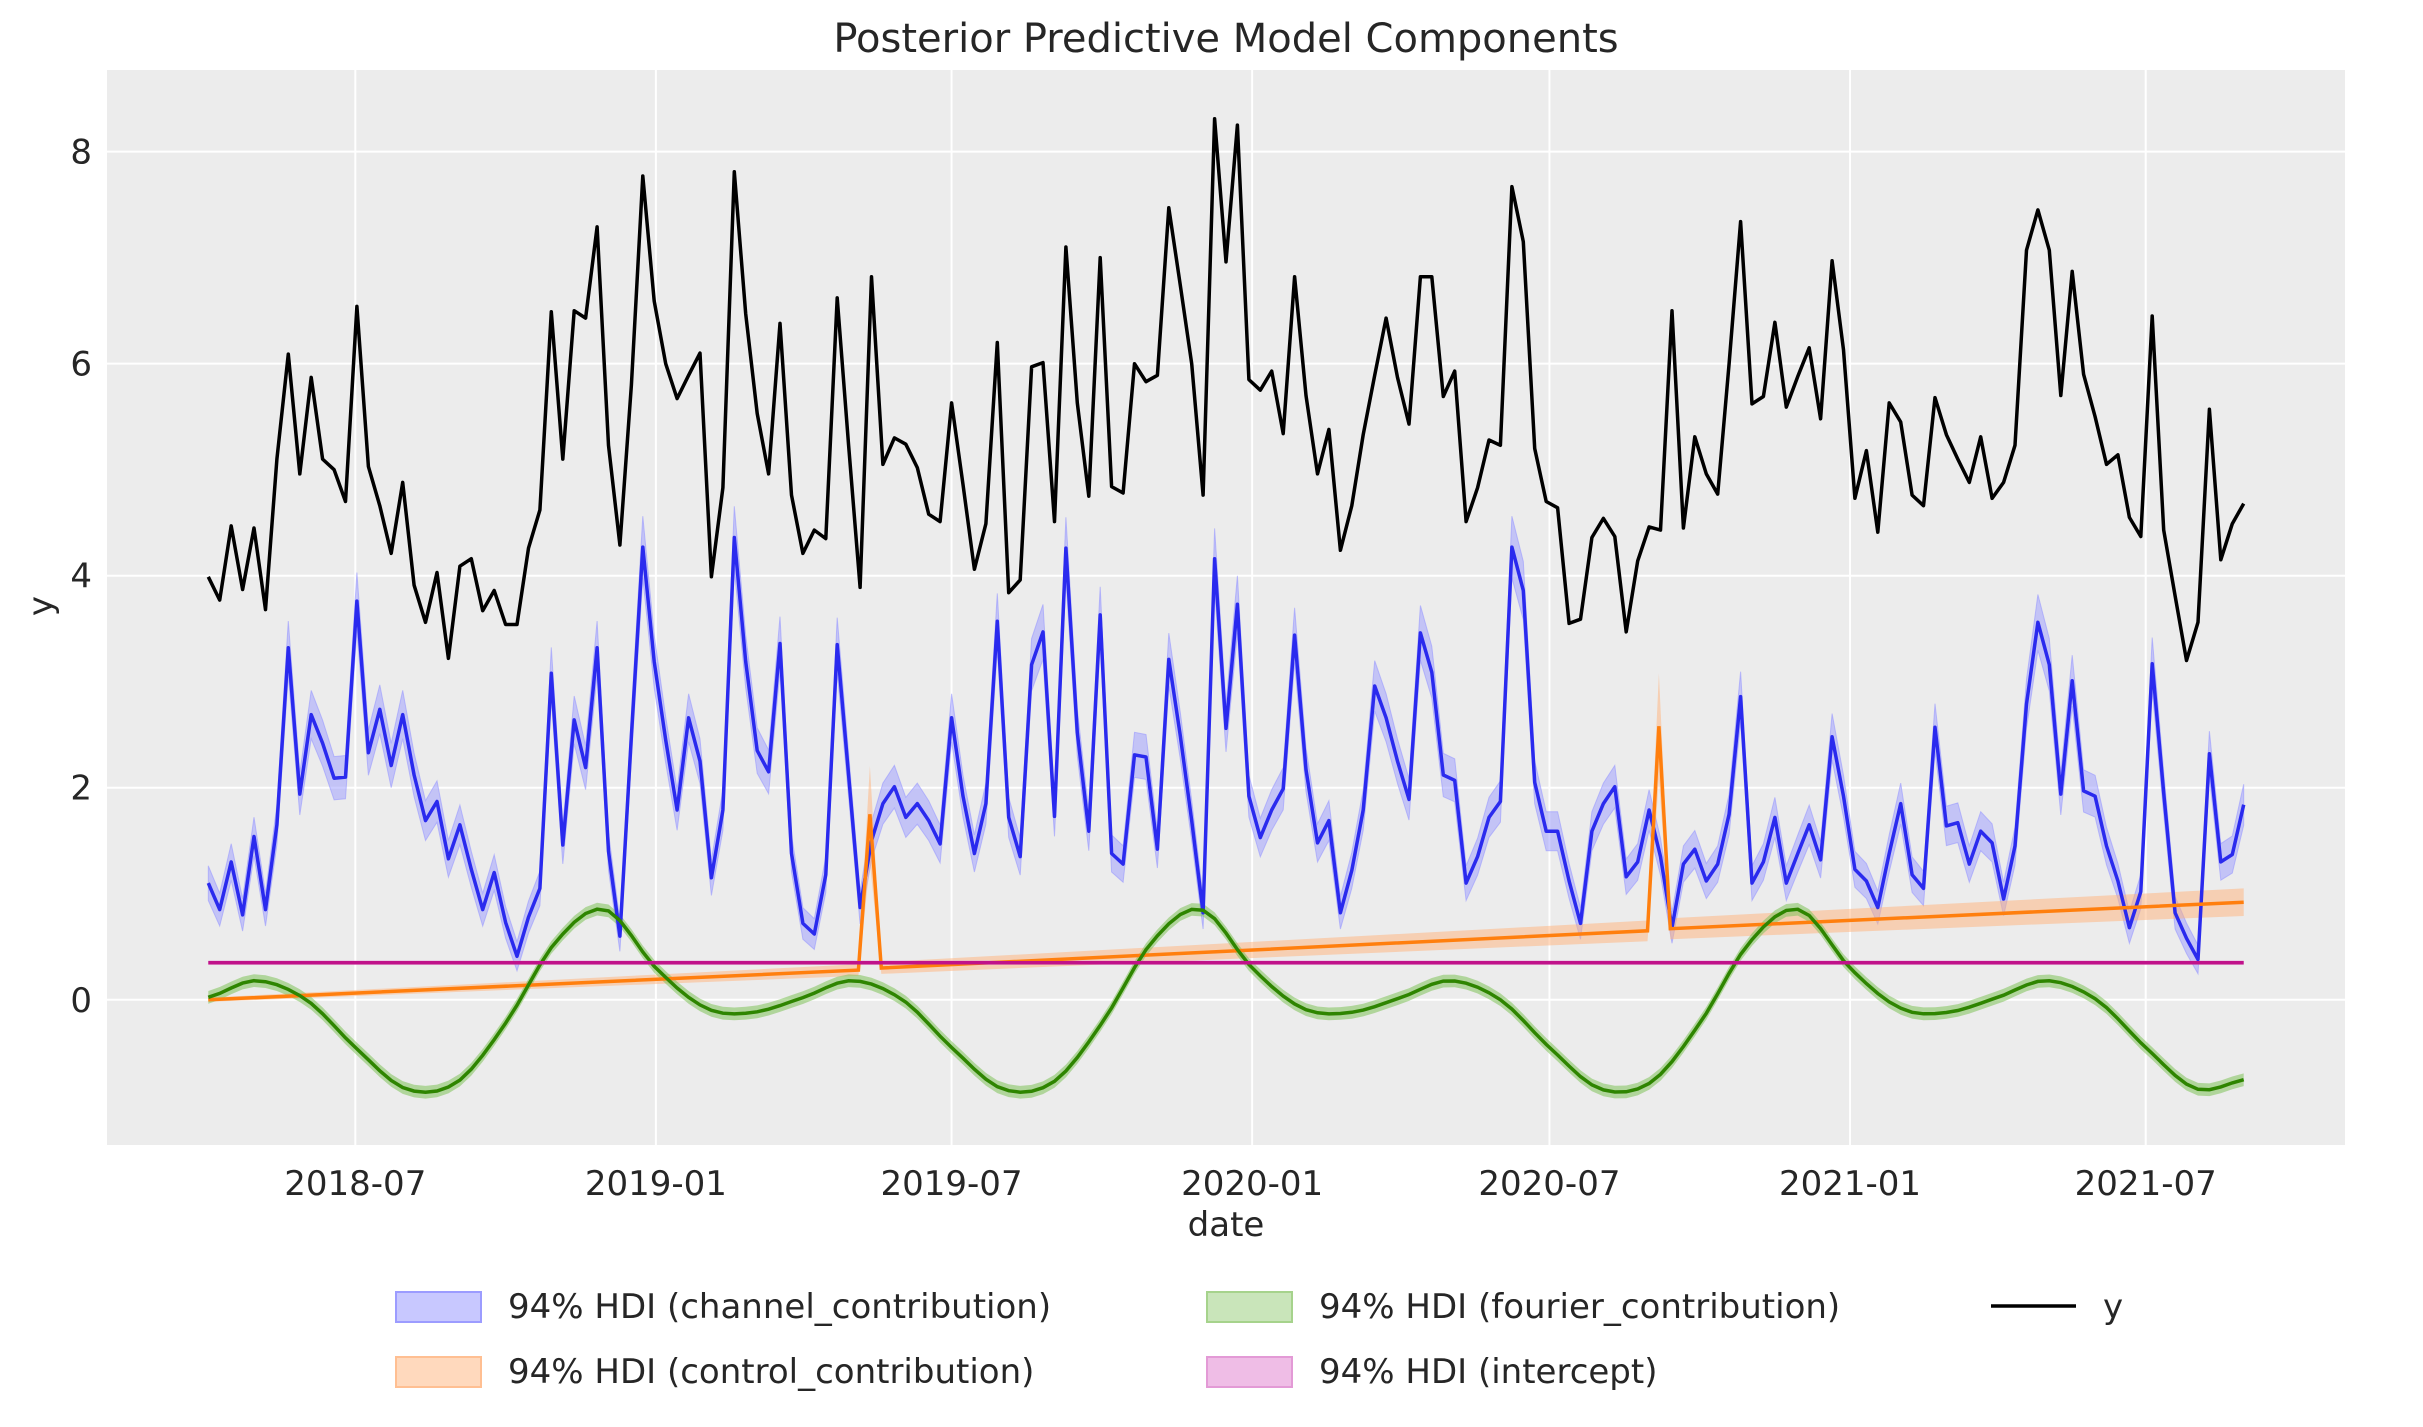 The height and width of the screenshot is (1427, 2423). Describe the element at coordinates (81, 153) in the screenshot. I see `y-tick-label: 8` at that location.